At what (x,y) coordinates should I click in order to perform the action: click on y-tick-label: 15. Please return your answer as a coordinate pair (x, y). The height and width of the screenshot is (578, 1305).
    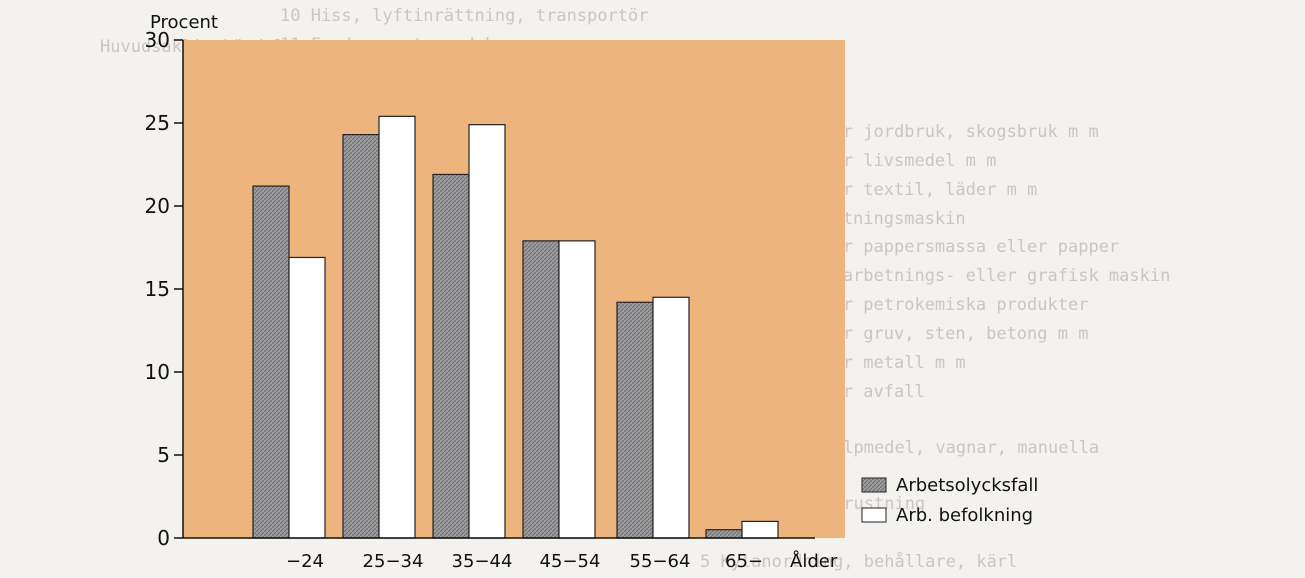
    Looking at the image, I should click on (157, 289).